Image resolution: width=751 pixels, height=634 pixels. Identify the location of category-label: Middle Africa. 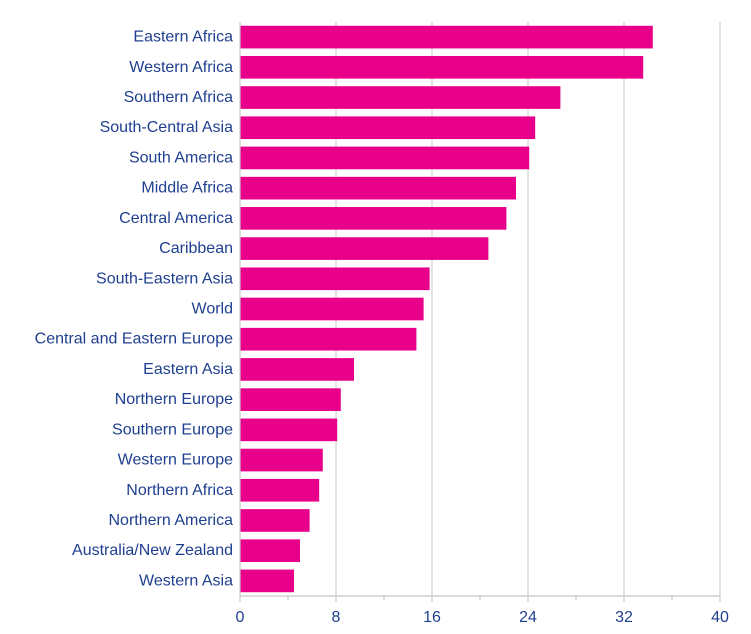
(187, 188).